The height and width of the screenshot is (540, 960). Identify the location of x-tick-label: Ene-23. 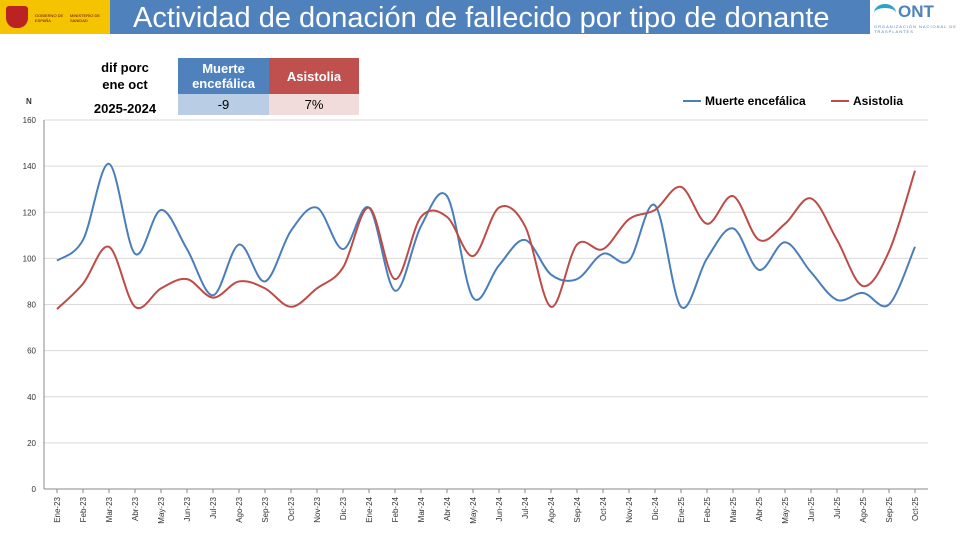
(57, 509).